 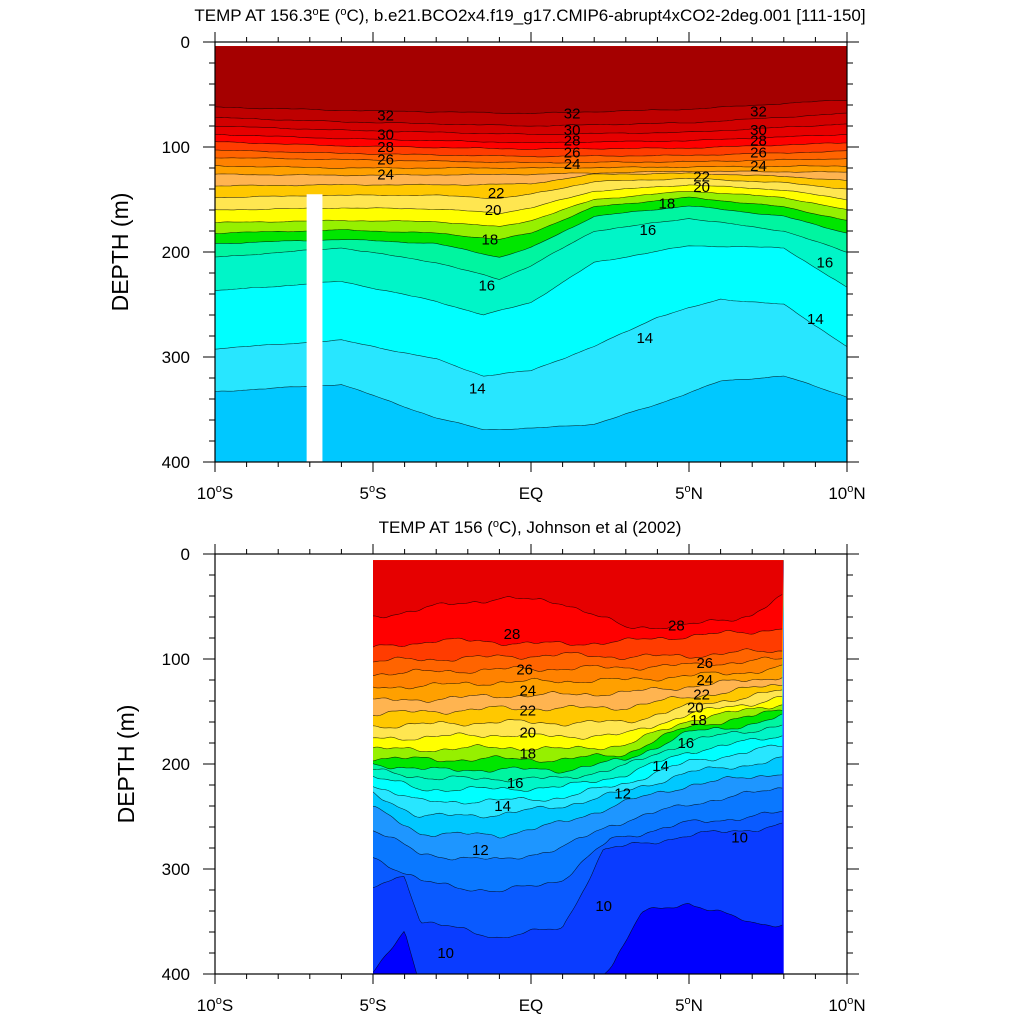 What do you see at coordinates (530, 527) in the screenshot?
I see `lower-panel-title: TEMP AT 156 (oC), Johnson et al (2002)` at bounding box center [530, 527].